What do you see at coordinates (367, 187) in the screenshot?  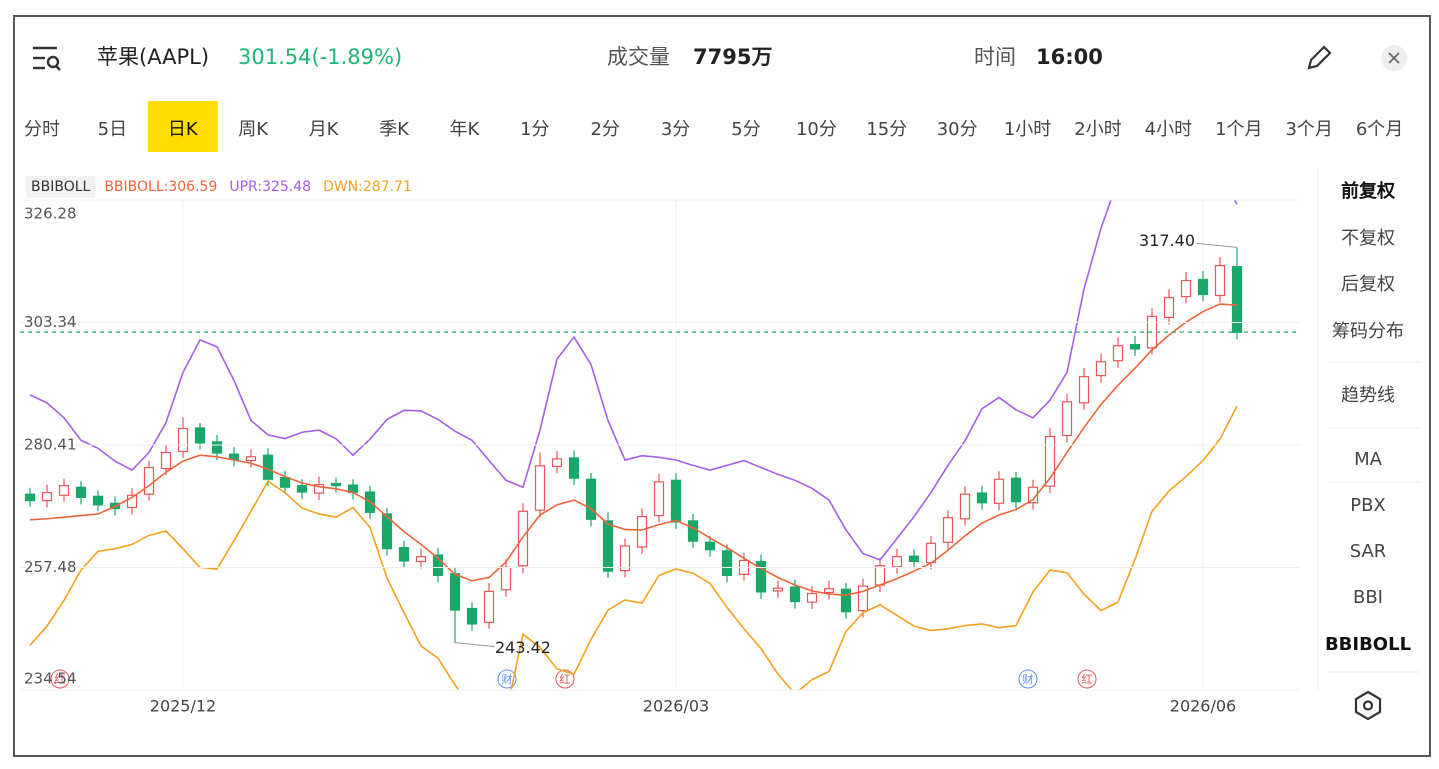 I see `legend-entry: DWN:287.71` at bounding box center [367, 187].